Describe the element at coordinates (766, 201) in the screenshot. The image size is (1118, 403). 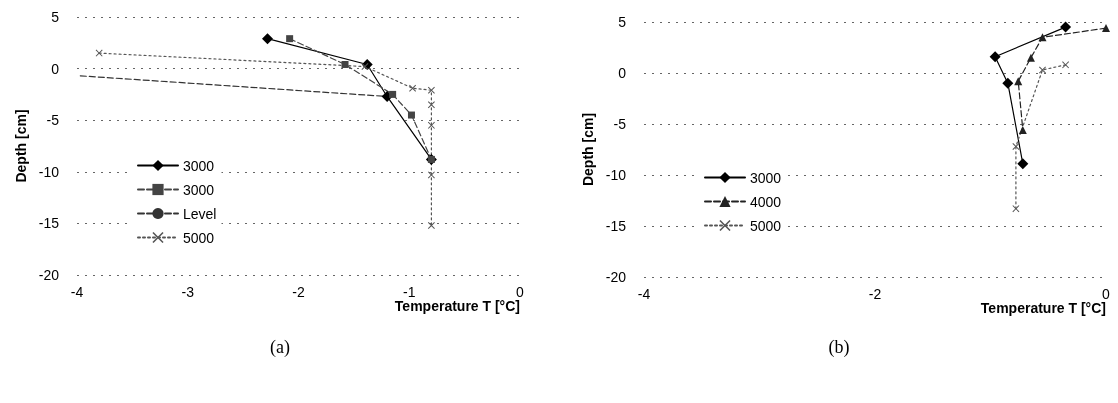
I see `legend-label: 4000` at that location.